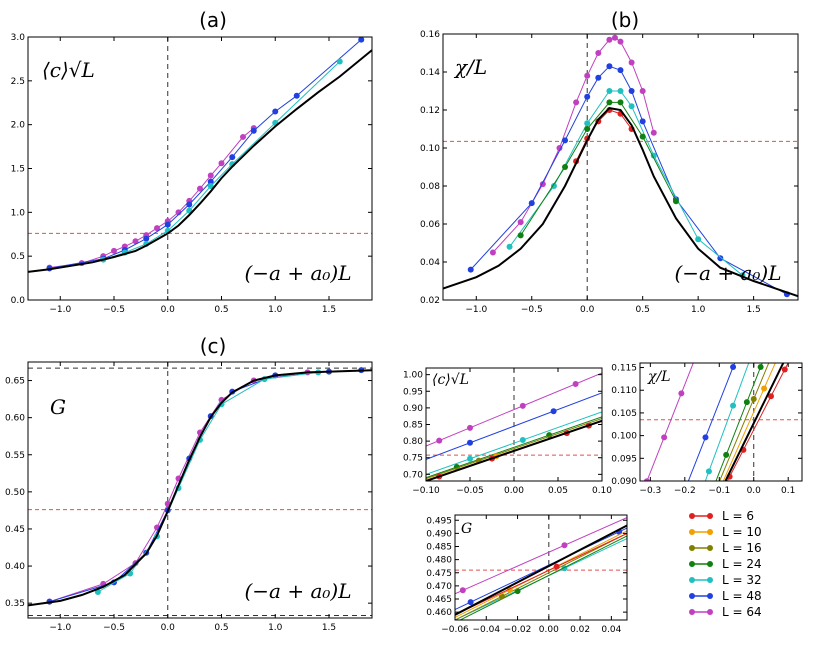  I want to click on legend-item: L = 24, so click(725, 564).